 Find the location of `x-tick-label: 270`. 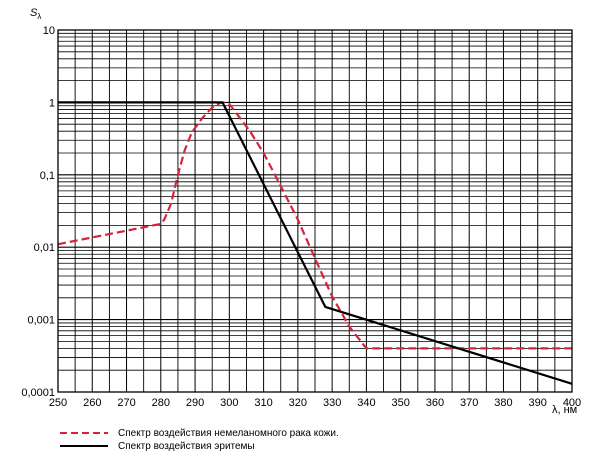

x-tick-label: 270 is located at coordinates (126, 403).